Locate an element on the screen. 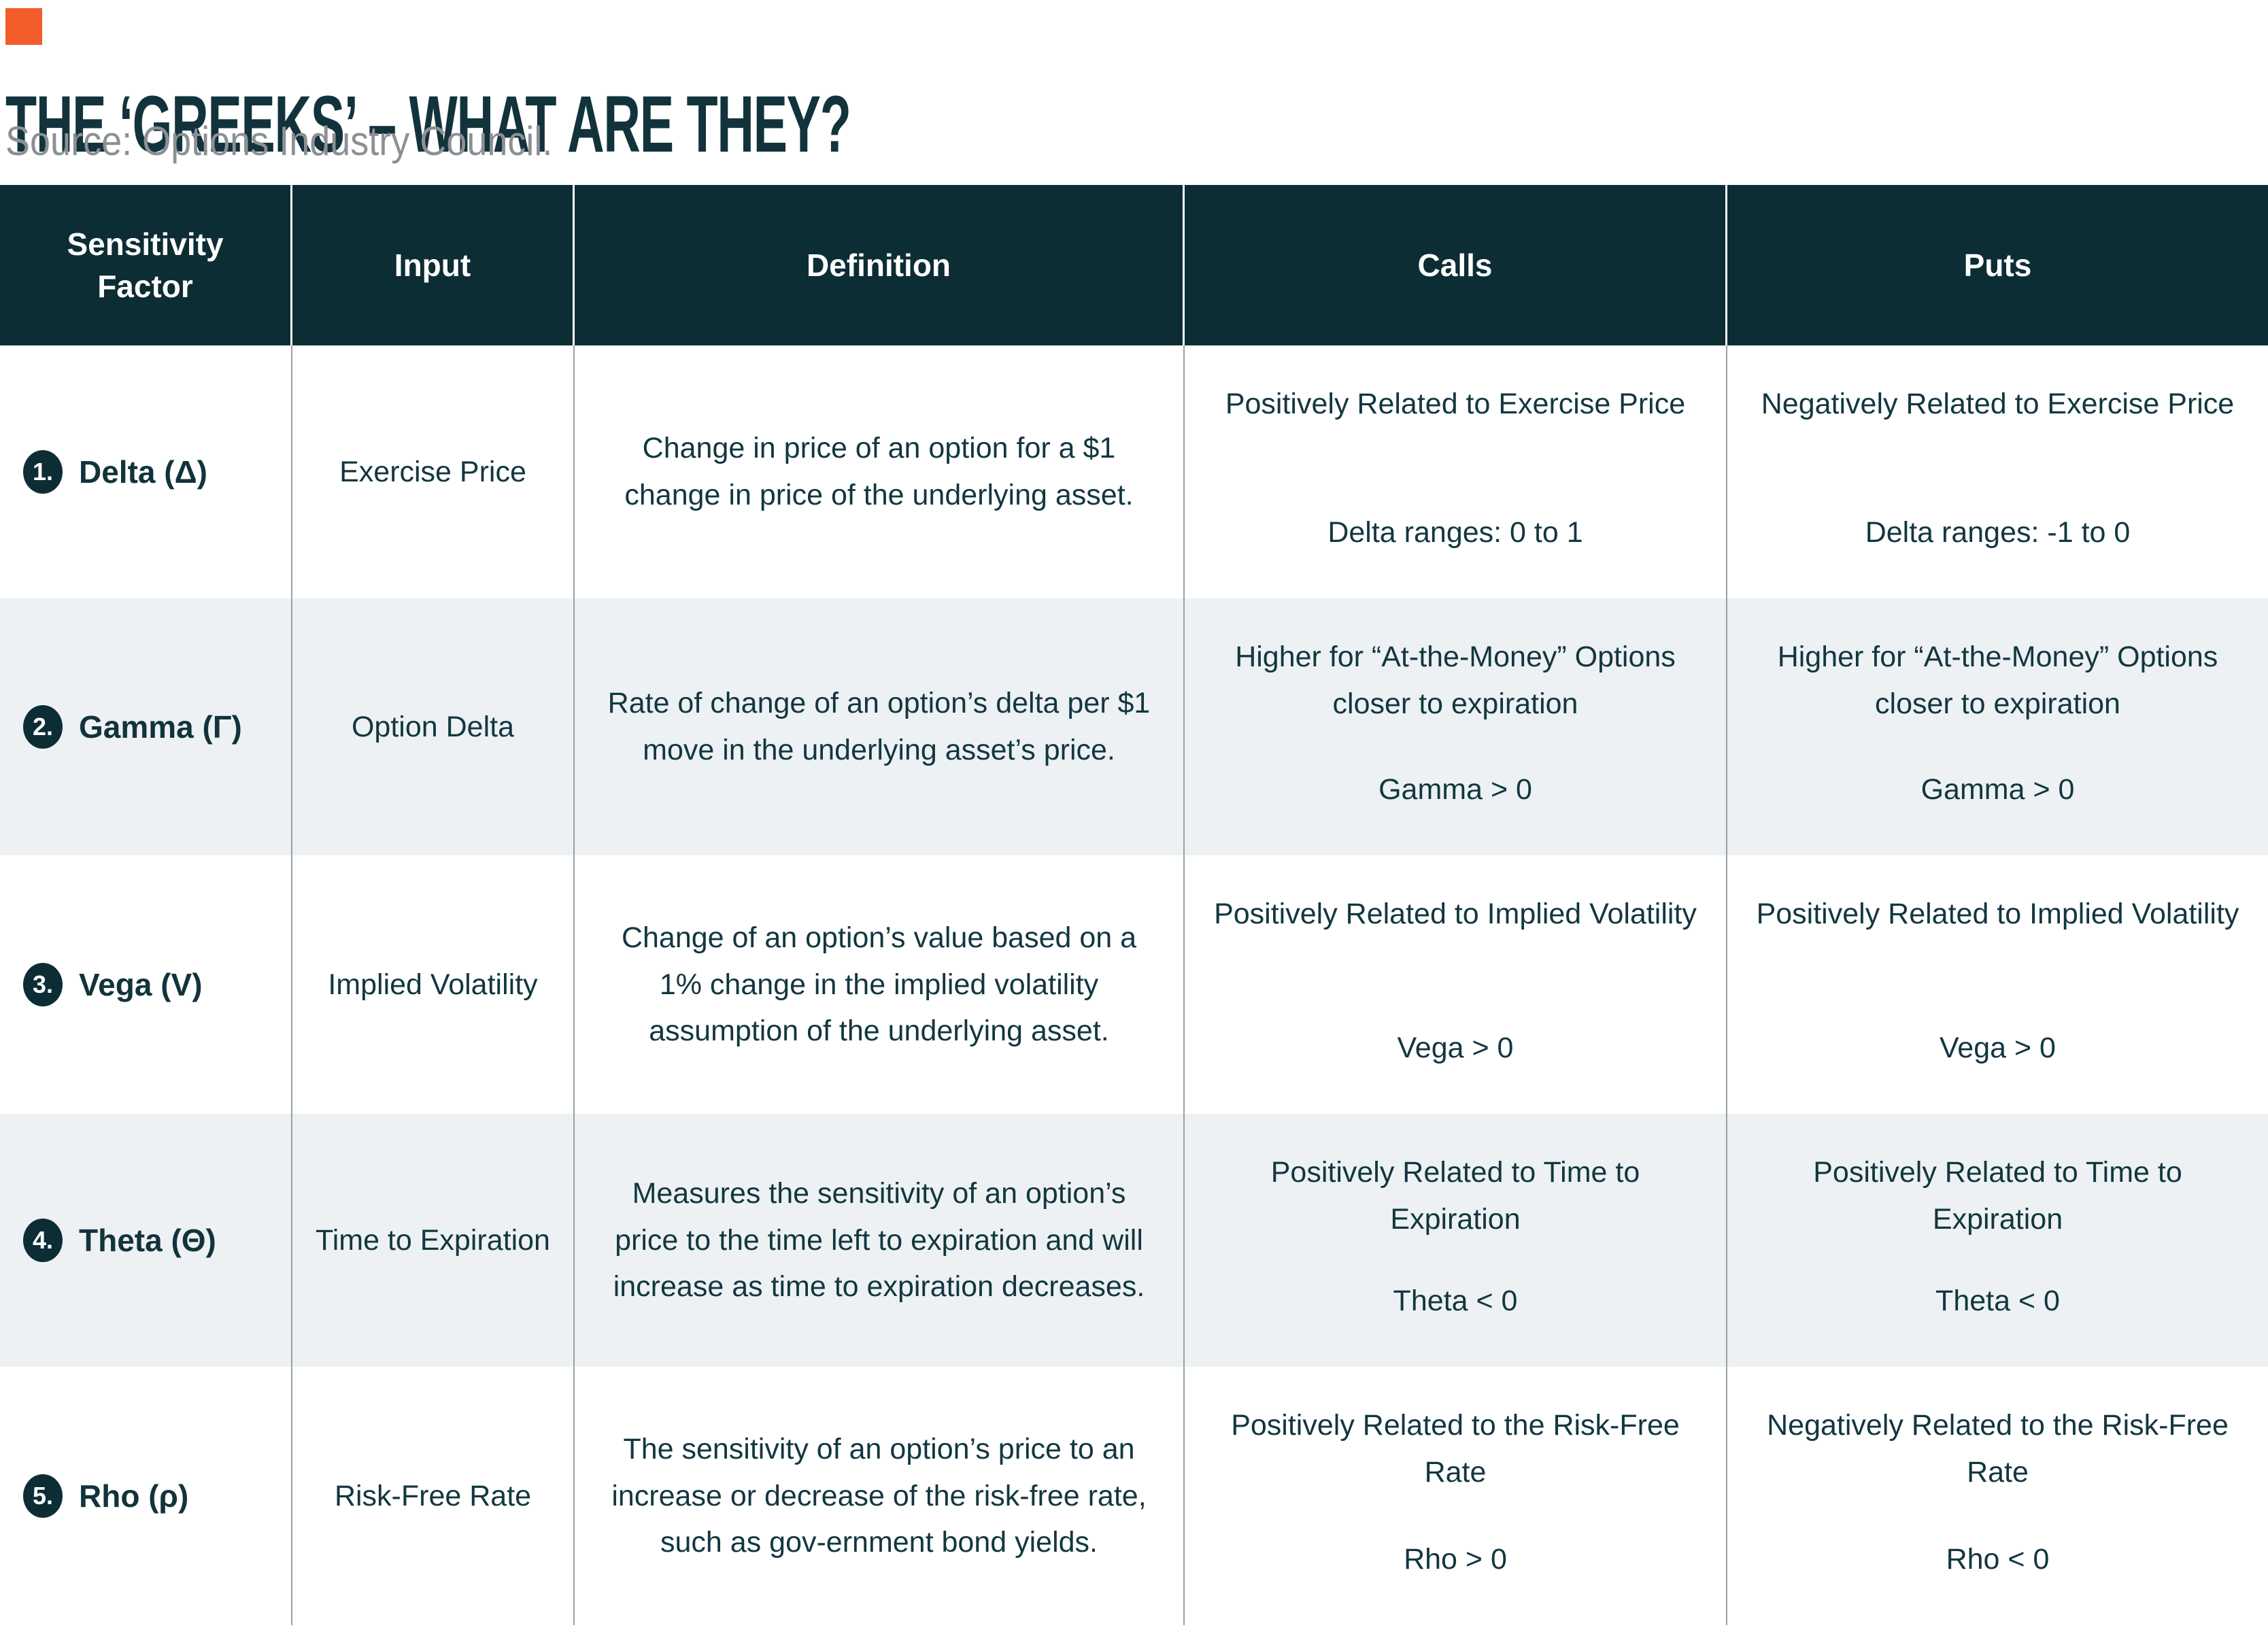 The image size is (2268, 1632). input-text: Risk-Free Rate is located at coordinates (433, 1496).